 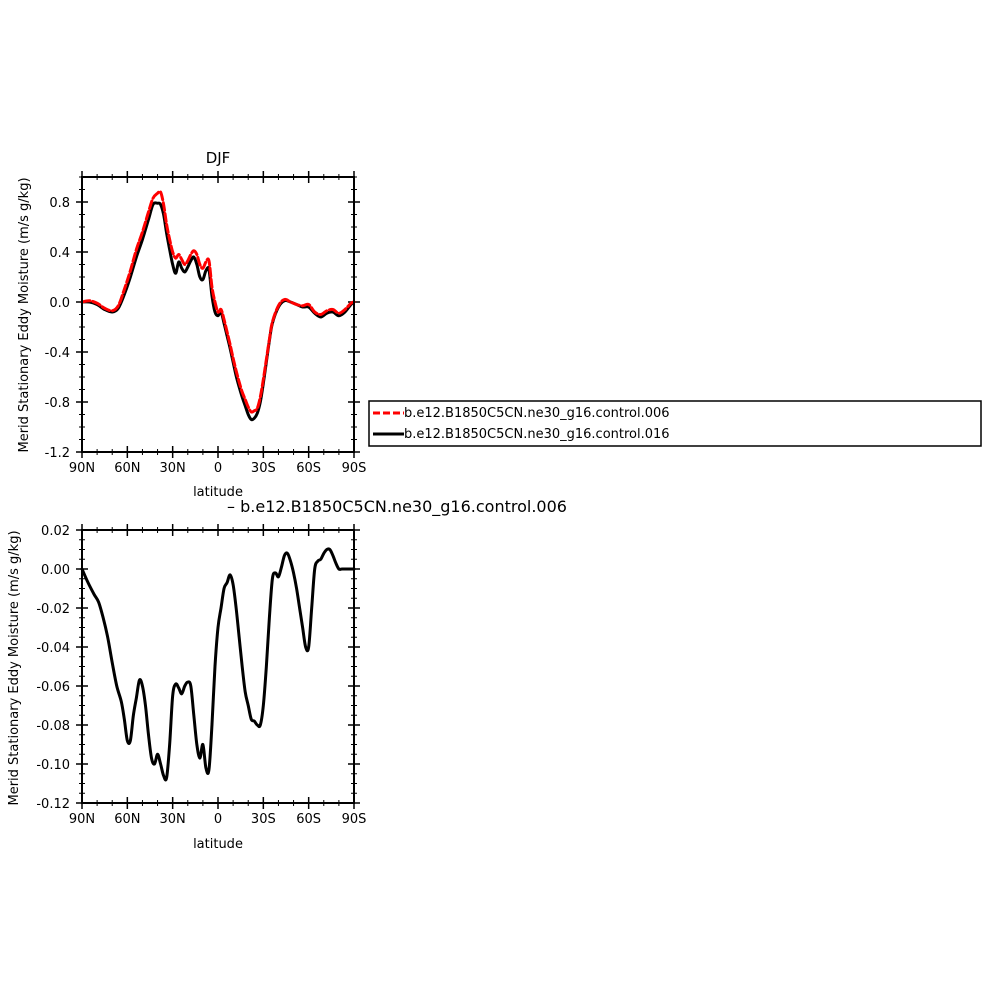 I want to click on legend-box, so click(x=675, y=423).